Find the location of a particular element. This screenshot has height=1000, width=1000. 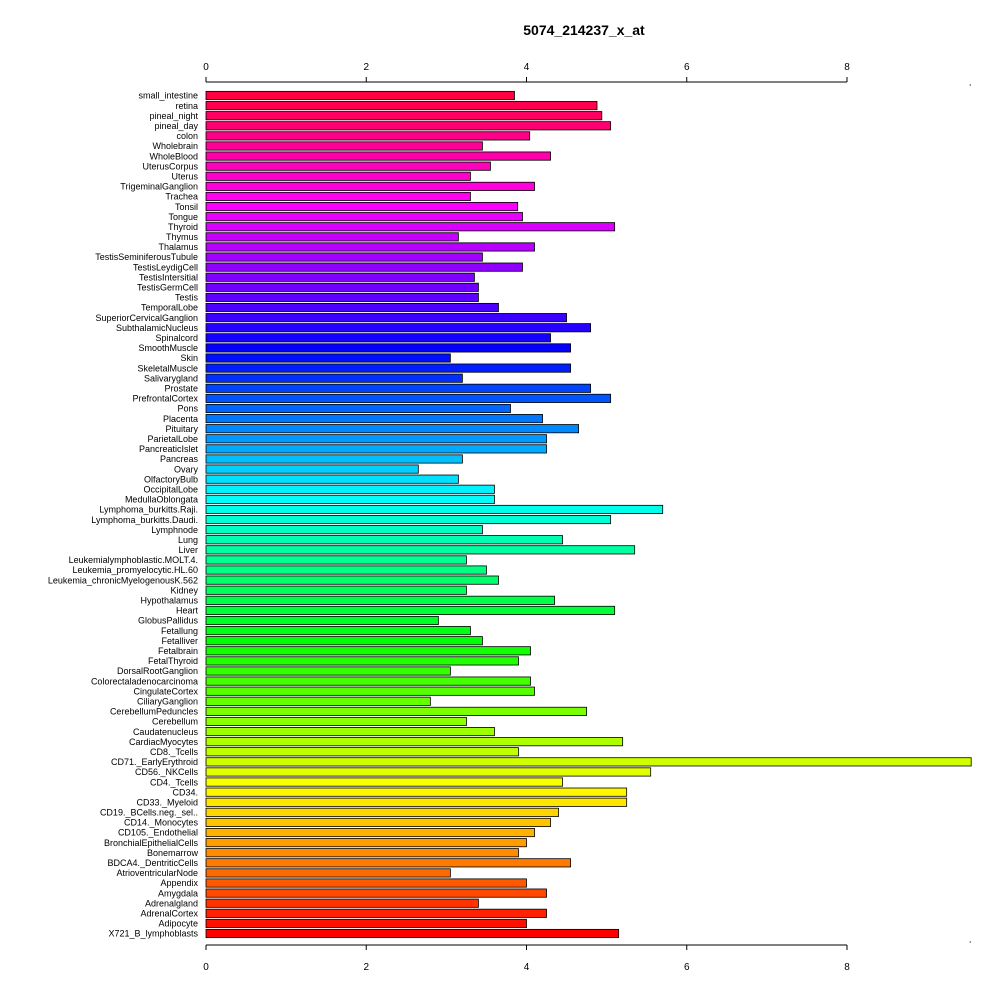

bar-BronchialEpithelialCells is located at coordinates (366, 843).